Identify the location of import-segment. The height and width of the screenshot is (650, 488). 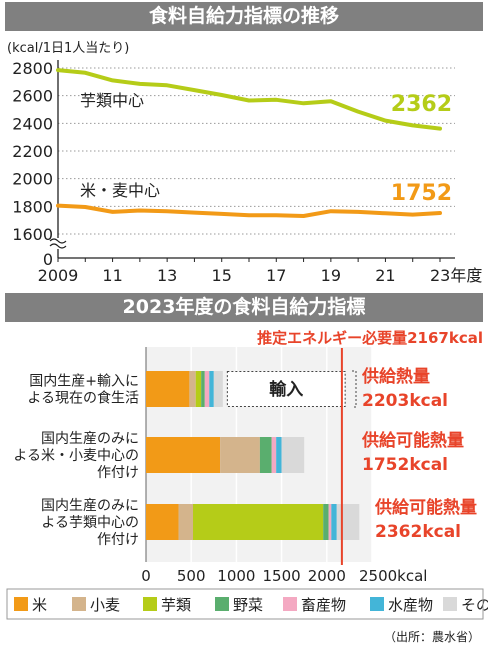
(286, 389).